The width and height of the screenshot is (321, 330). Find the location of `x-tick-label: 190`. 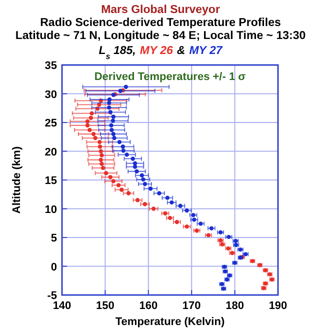

x-tick-label: 190 is located at coordinates (278, 306).